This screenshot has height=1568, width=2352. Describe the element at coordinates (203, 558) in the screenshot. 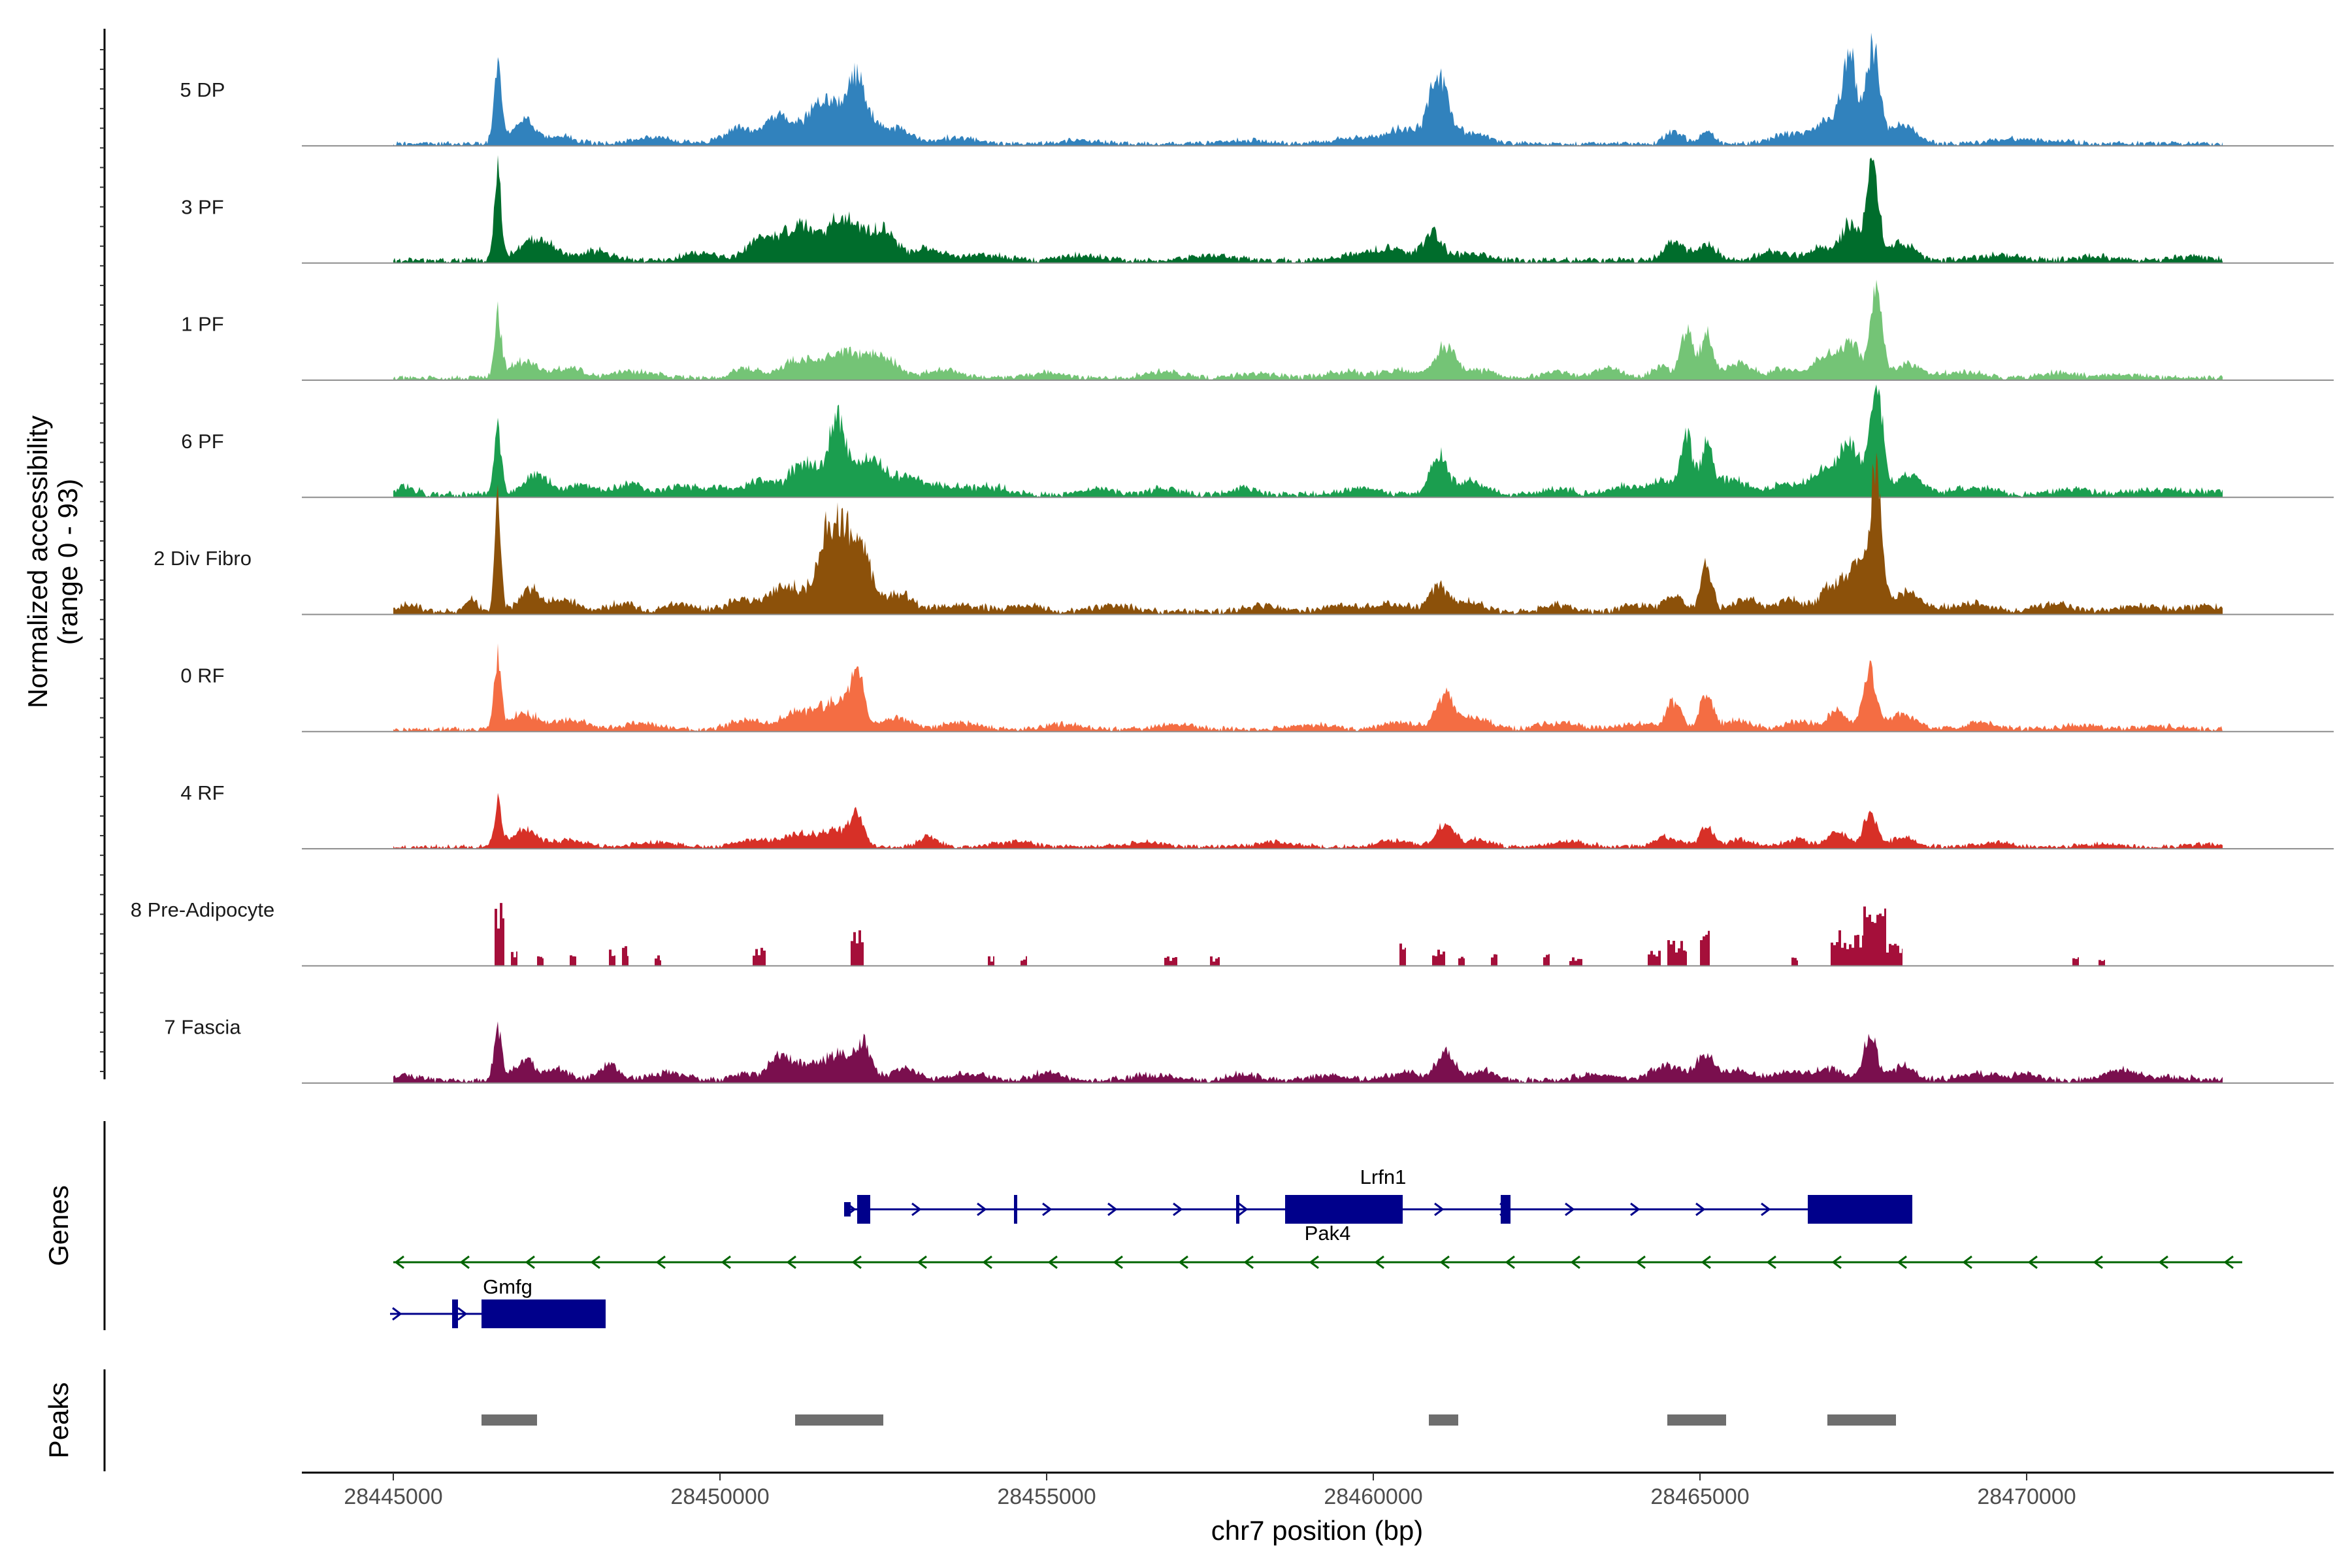

I see `track-label: 2 Div Fibro` at that location.